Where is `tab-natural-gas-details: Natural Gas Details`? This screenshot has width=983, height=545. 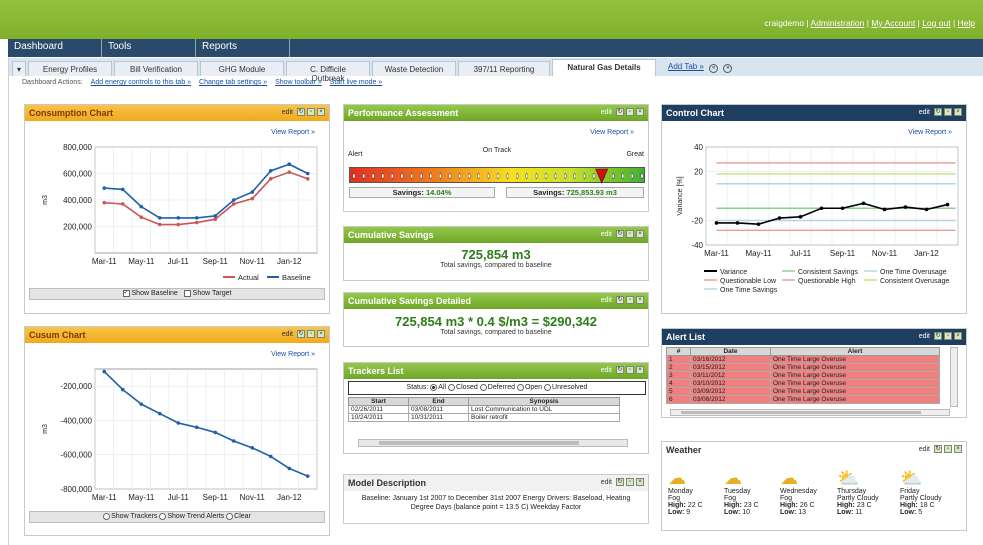
tab-natural-gas-details: Natural Gas Details is located at coordinates (604, 67).